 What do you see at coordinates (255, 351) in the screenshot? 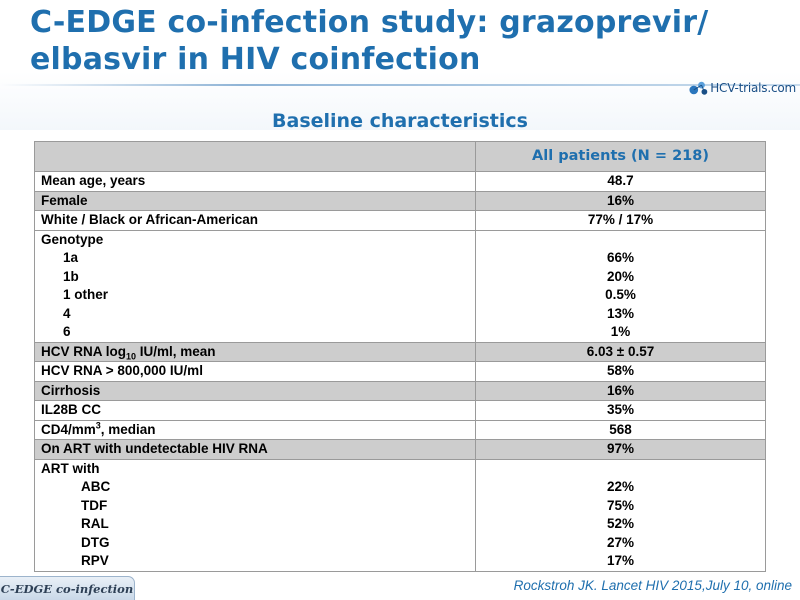
I see `row-label: HCV RNA log10 IU/ml, mean` at bounding box center [255, 351].